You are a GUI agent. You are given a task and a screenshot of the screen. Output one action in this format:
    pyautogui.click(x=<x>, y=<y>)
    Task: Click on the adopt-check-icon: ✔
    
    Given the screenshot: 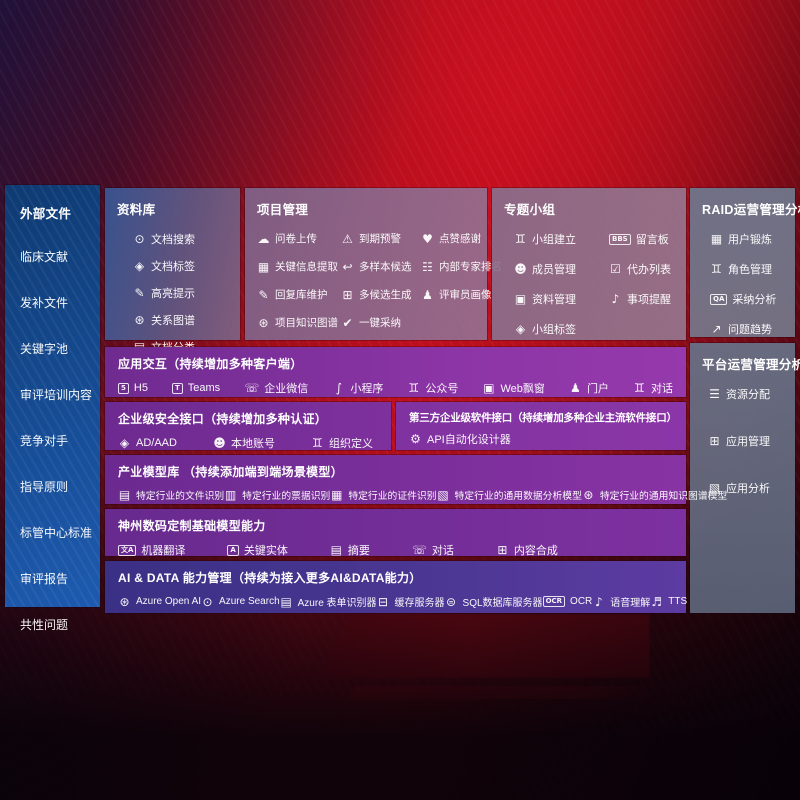 What is the action you would take?
    pyautogui.click(x=347, y=322)
    